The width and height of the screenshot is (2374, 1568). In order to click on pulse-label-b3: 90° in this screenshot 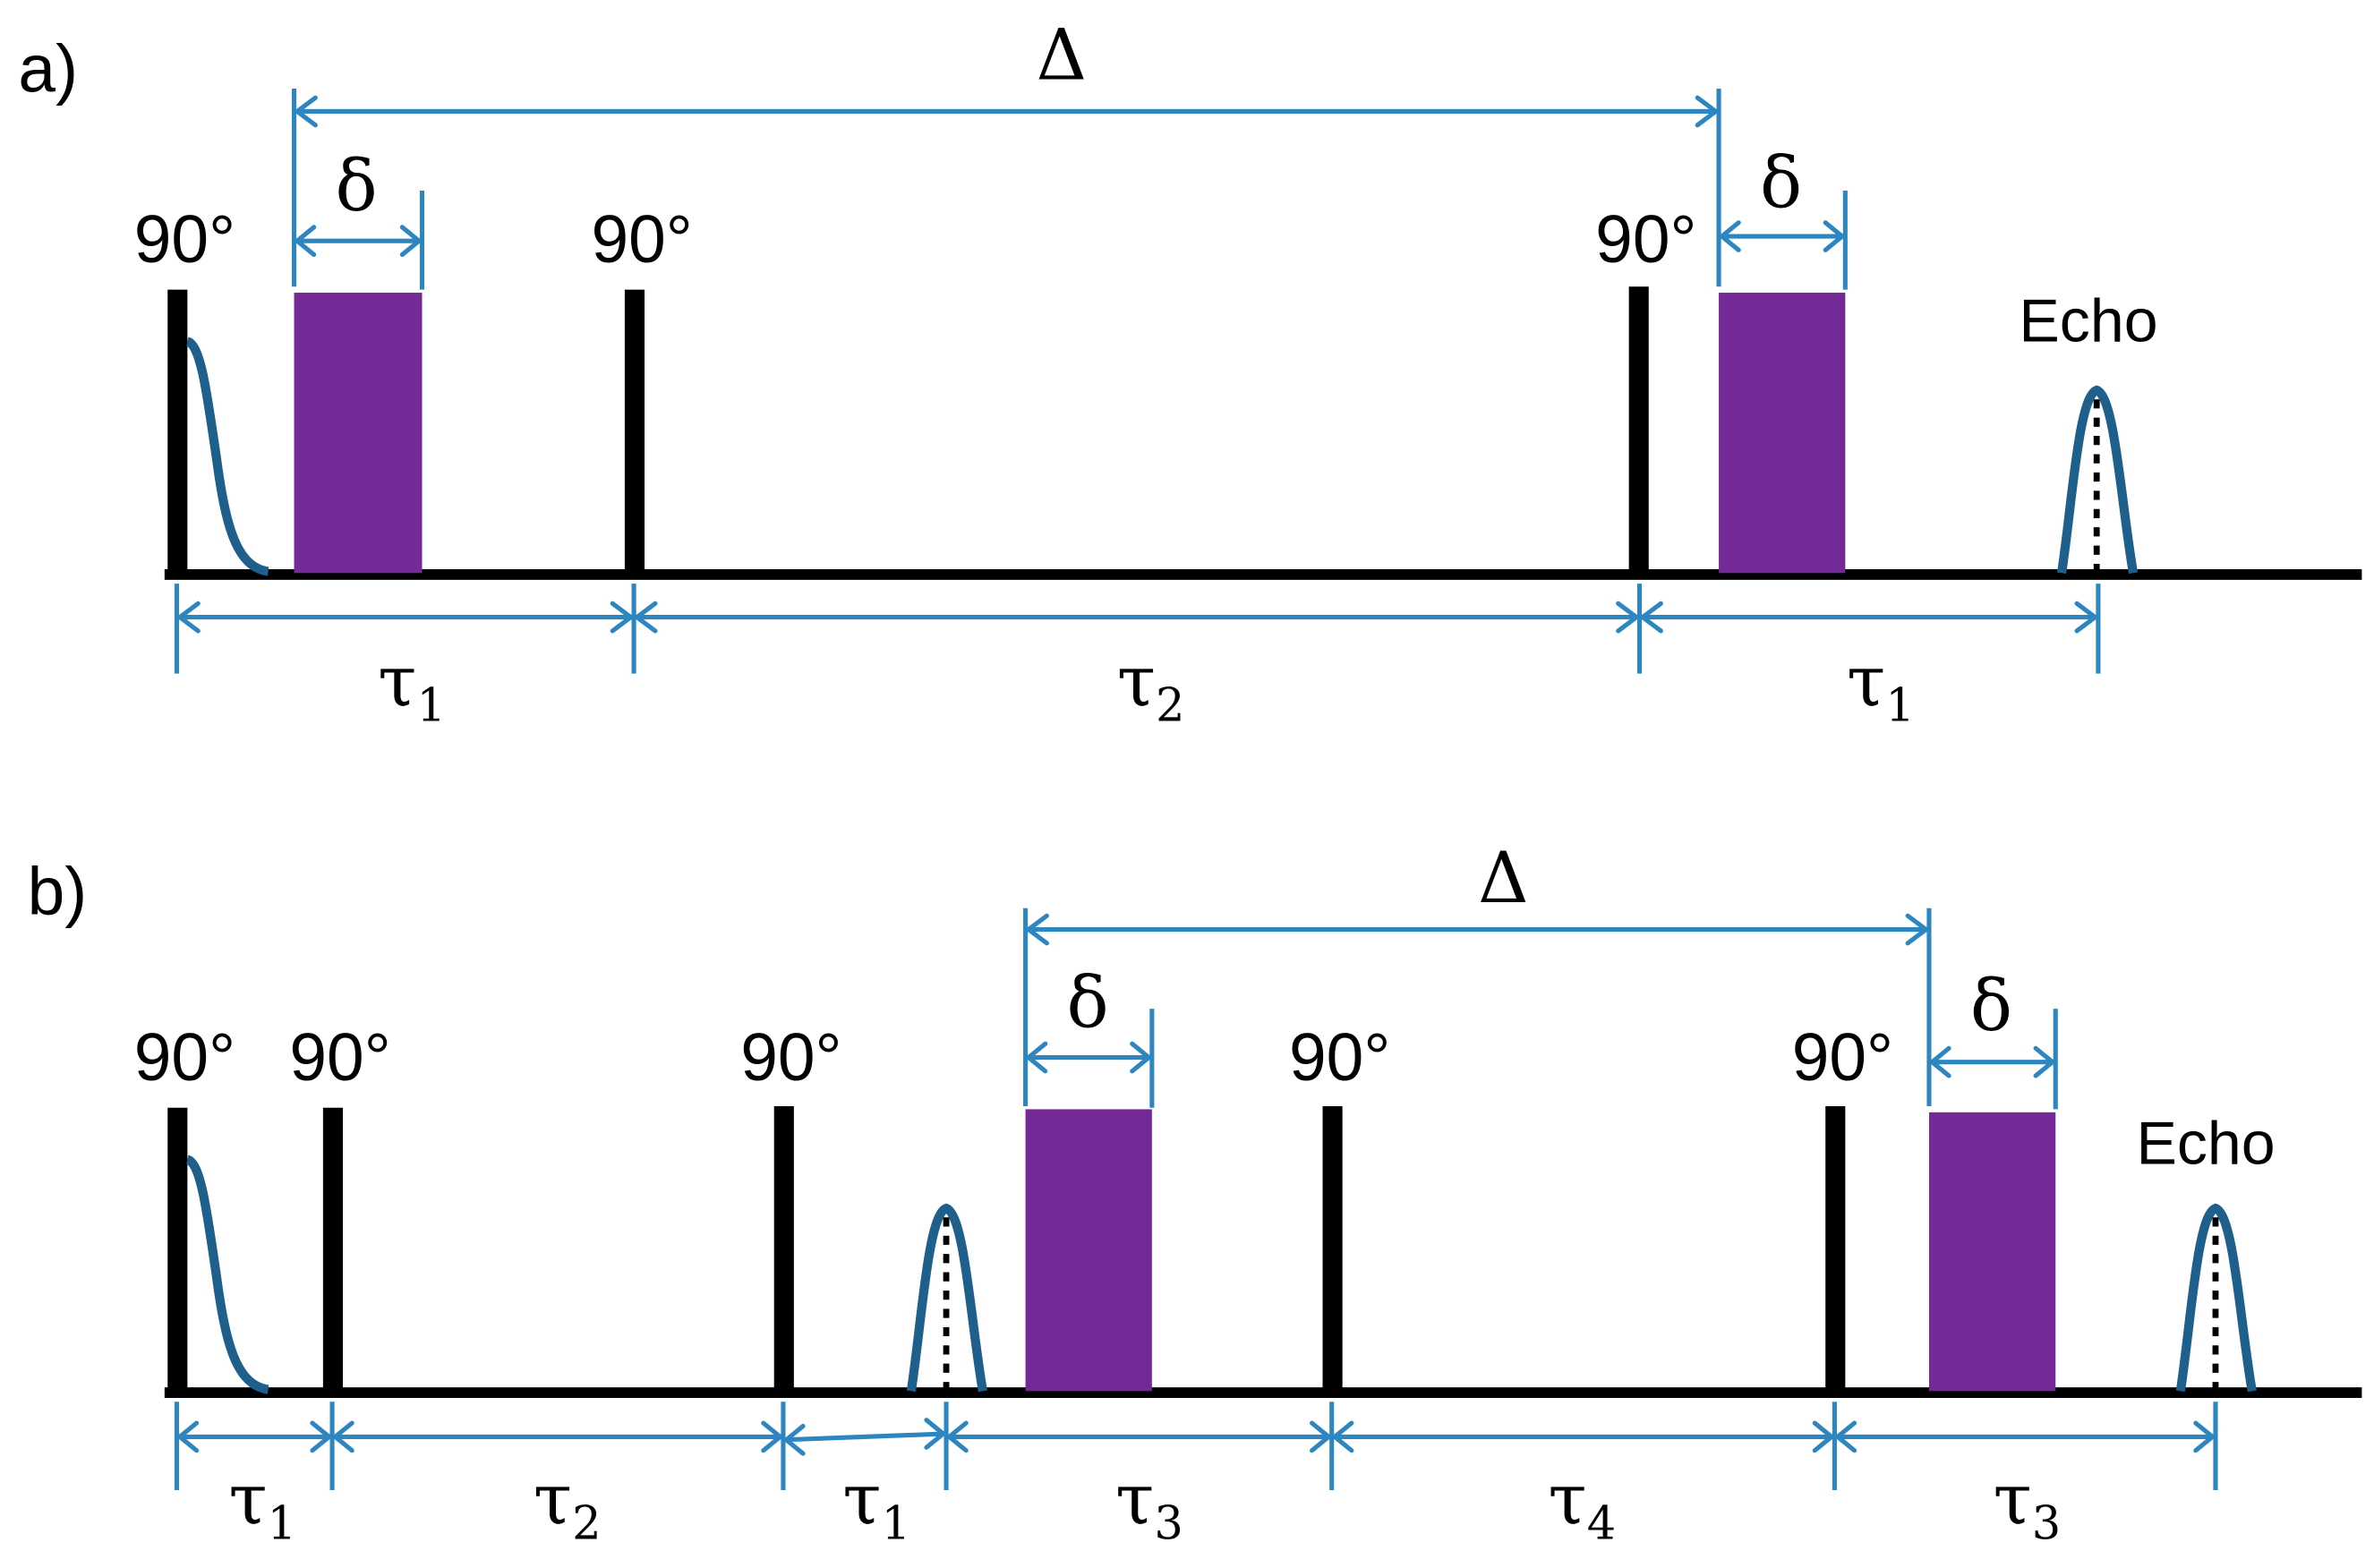, I will do `click(790, 1057)`.